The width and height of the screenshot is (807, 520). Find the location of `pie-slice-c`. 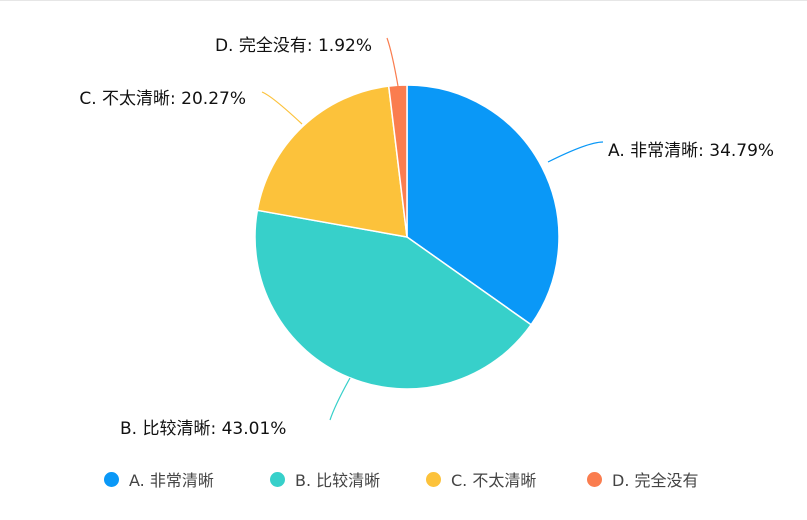

pie-slice-c is located at coordinates (332, 161).